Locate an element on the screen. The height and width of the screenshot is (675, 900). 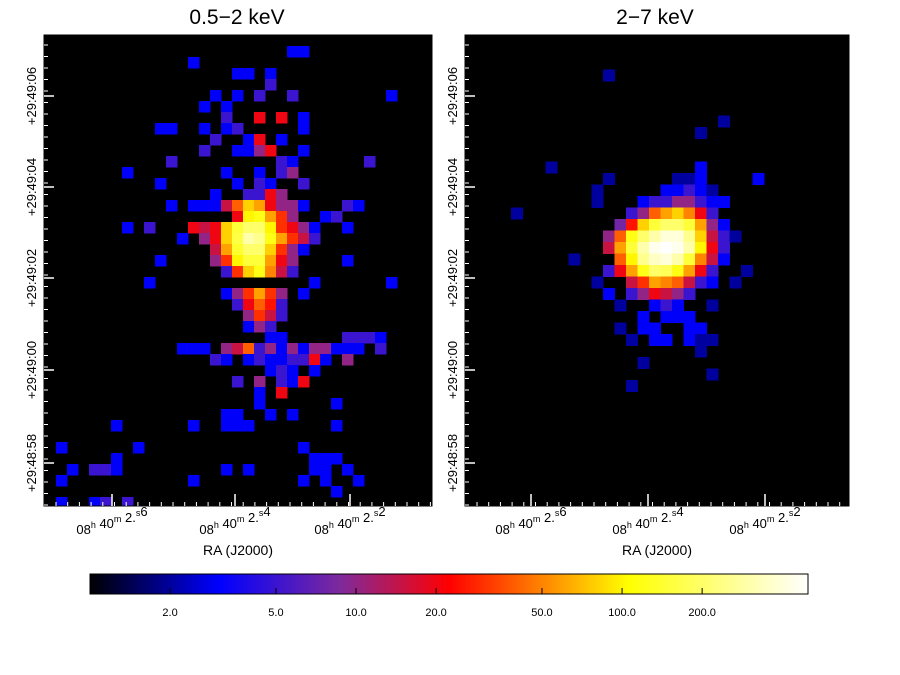
ra-tick-label: 08h 40m 2.s4 is located at coordinates (647, 520).